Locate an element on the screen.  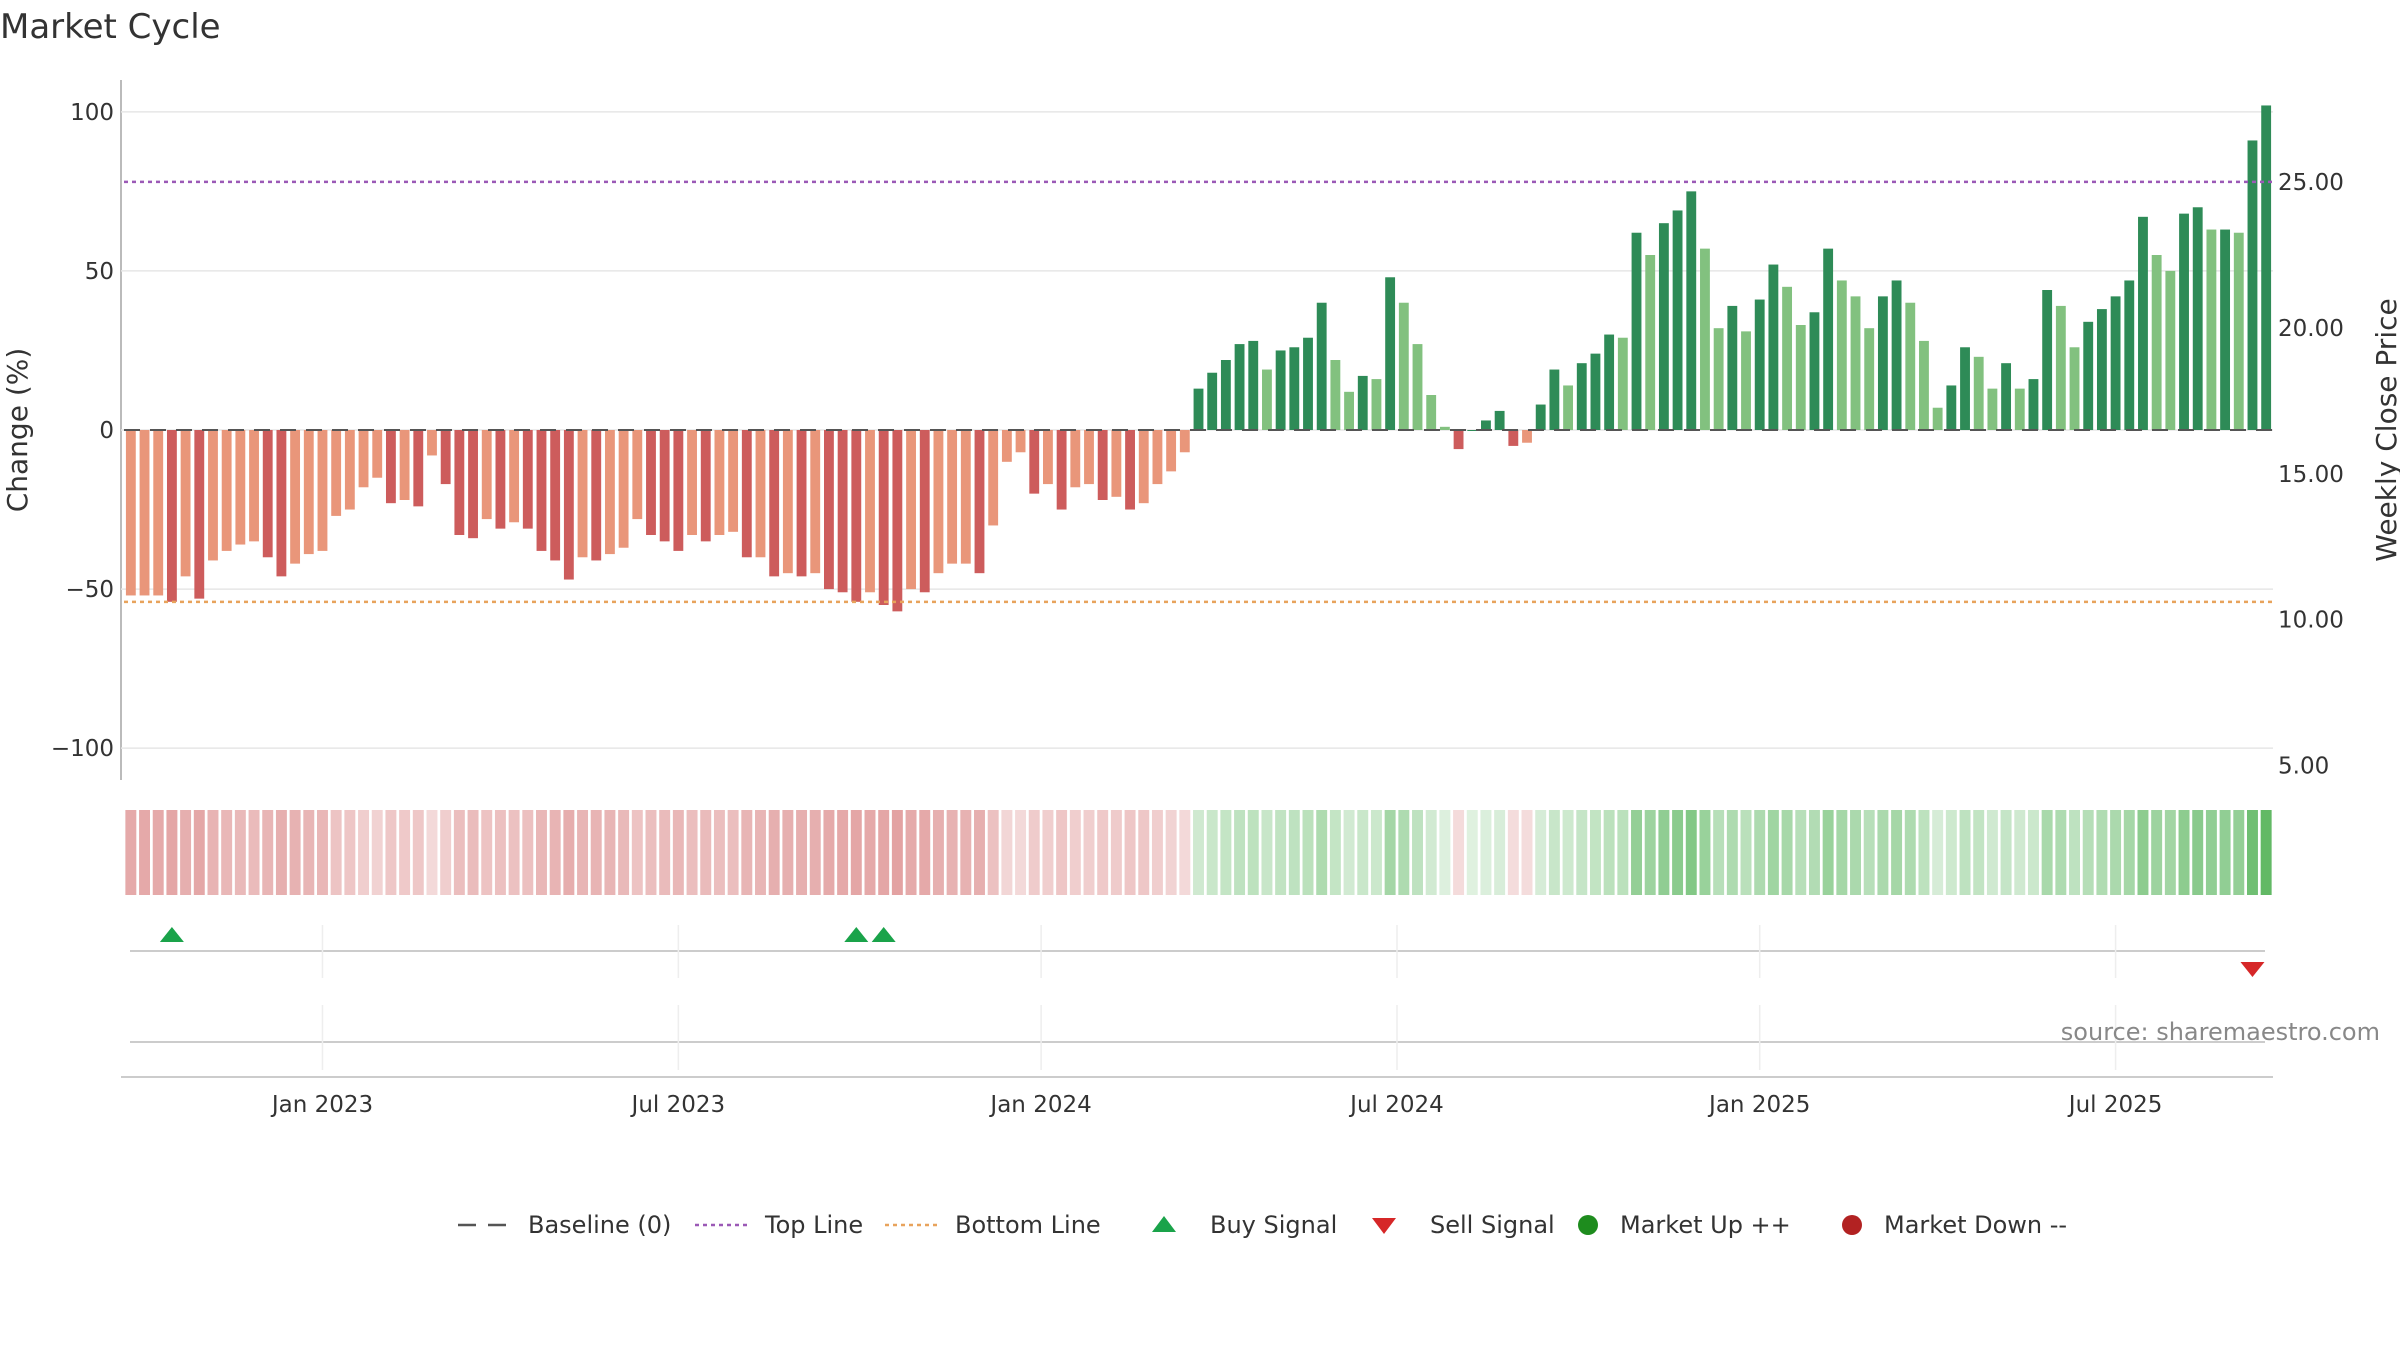
momentum-strip is located at coordinates (1198, 852).